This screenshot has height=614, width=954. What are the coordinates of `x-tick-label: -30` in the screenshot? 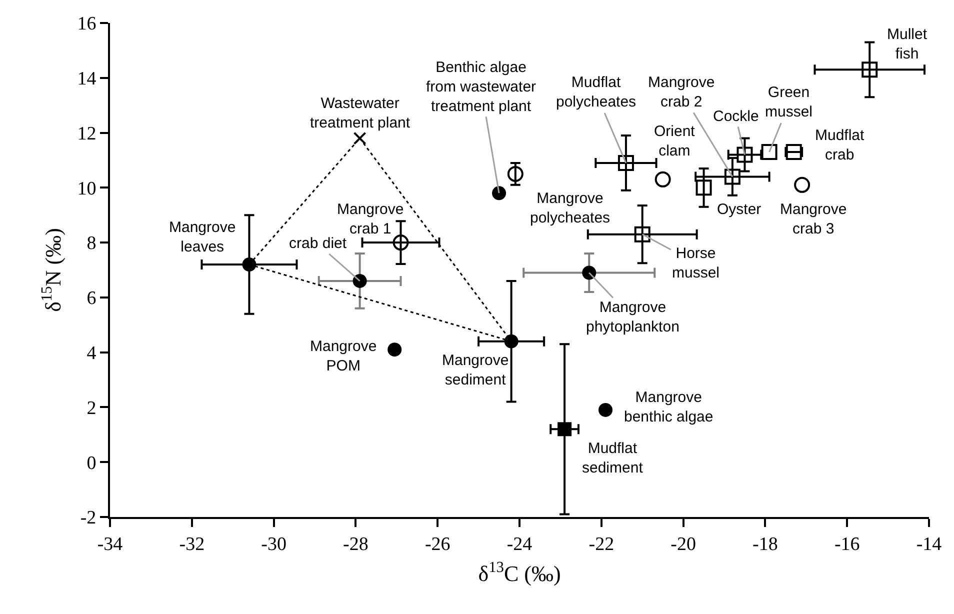 It's located at (273, 544).